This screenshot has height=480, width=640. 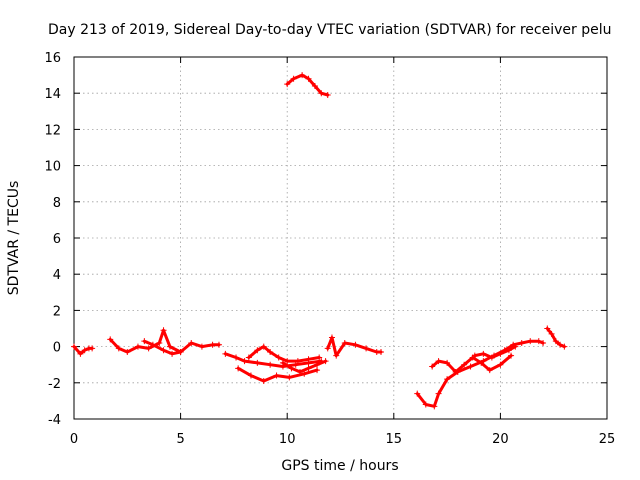 What do you see at coordinates (607, 439) in the screenshot?
I see `x-tick-label: 25` at bounding box center [607, 439].